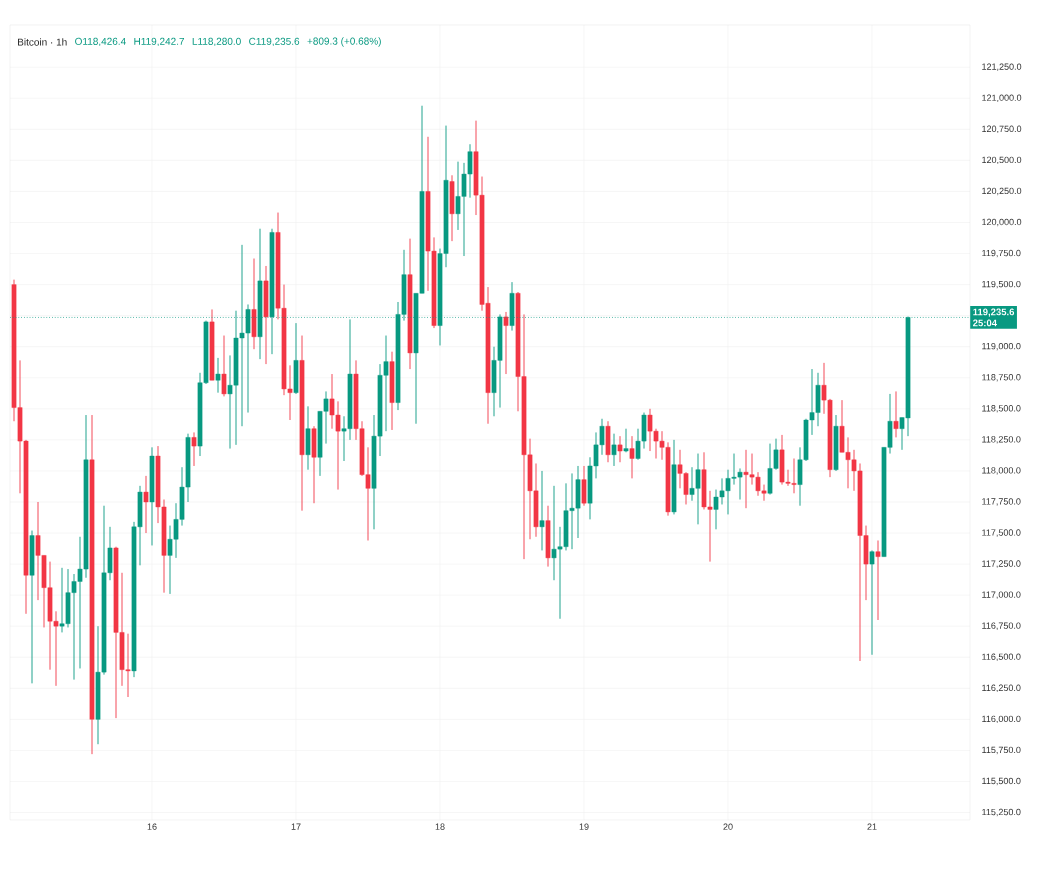  I want to click on y-tick-label: 121,250.0, so click(1002, 67).